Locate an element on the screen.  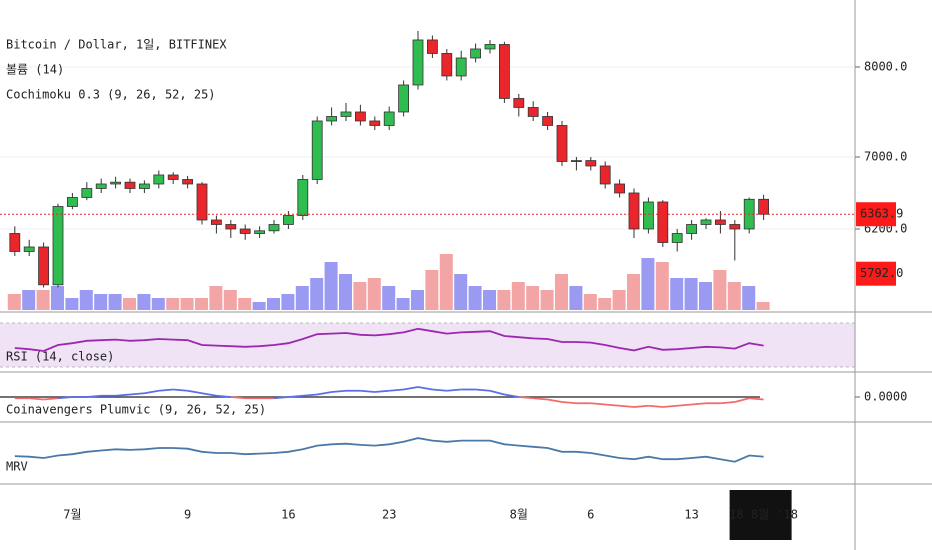
x-tick-label: 18 8월 '18 is located at coordinates (763, 515).